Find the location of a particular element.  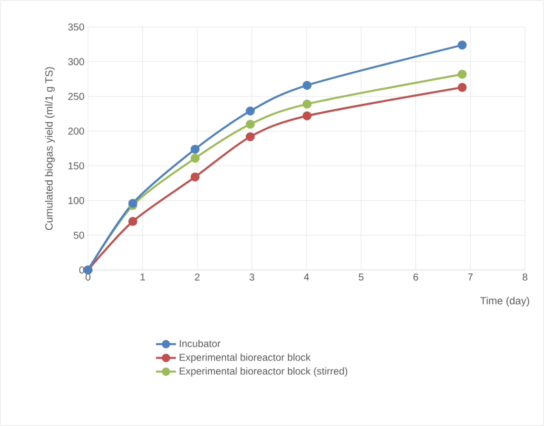

y-tick-label: 300 is located at coordinates (76, 62).